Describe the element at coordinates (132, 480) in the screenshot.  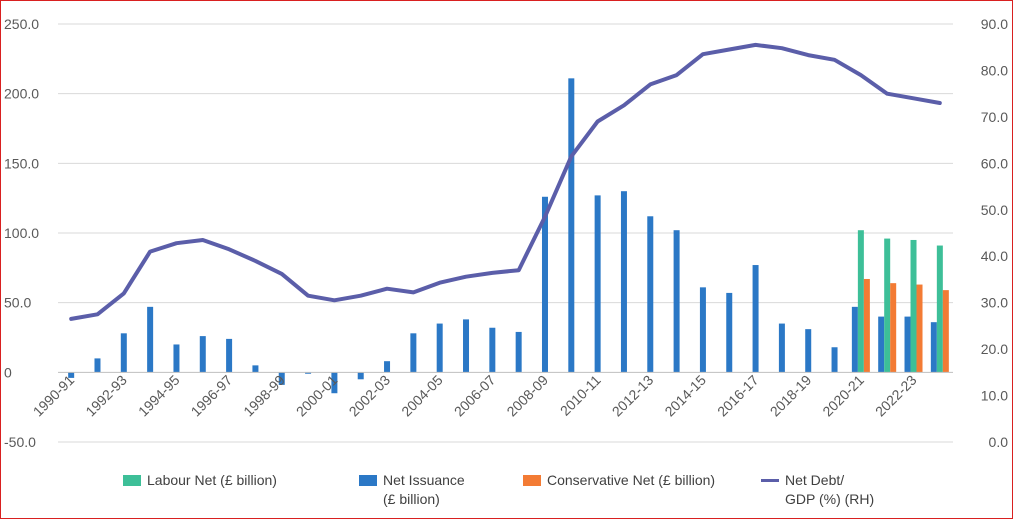
I see `legend-swatch-labour` at that location.